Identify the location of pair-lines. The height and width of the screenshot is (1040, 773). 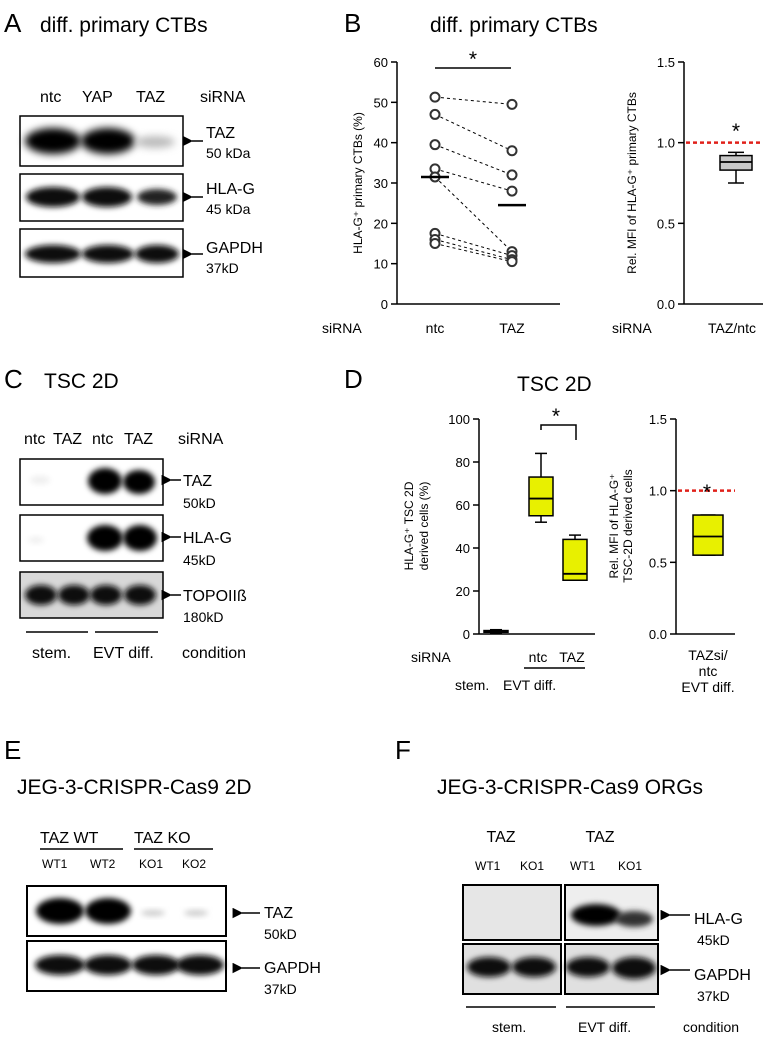
(473, 179).